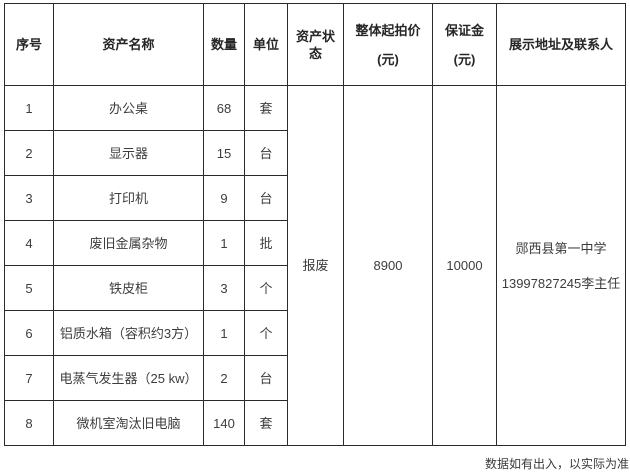 The height and width of the screenshot is (475, 630). What do you see at coordinates (388, 44) in the screenshot?
I see `header-starting-price: 整体起拍价 (元)` at bounding box center [388, 44].